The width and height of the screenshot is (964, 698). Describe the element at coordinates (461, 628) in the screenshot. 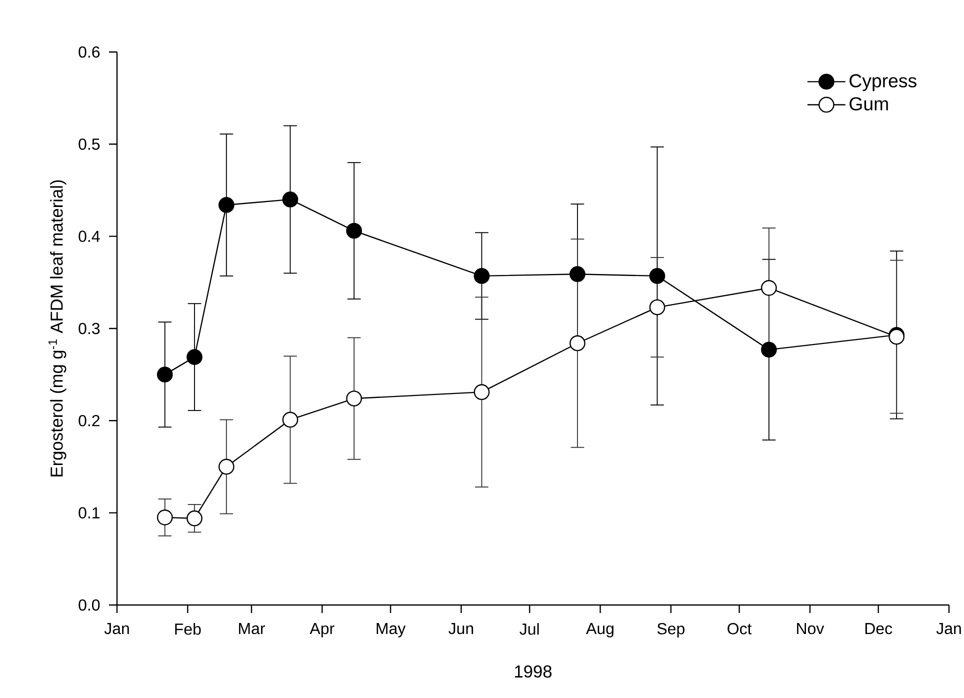

I see `x-tick-label: Jun` at that location.